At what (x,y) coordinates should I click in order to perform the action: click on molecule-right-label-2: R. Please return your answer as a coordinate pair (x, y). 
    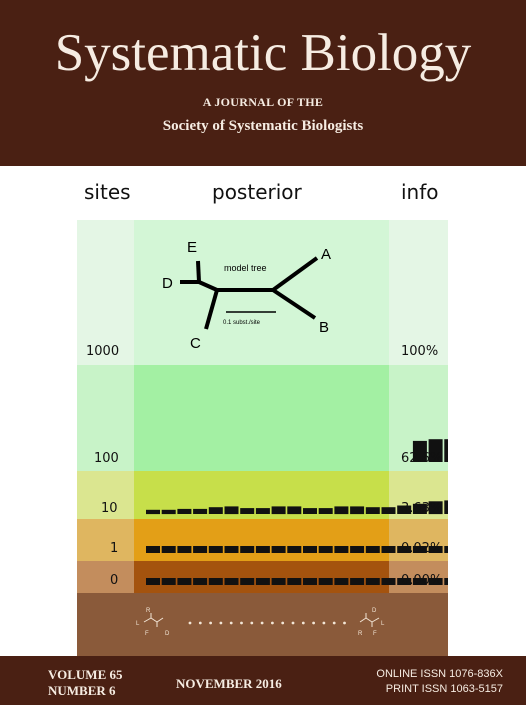
    Looking at the image, I should click on (360, 634).